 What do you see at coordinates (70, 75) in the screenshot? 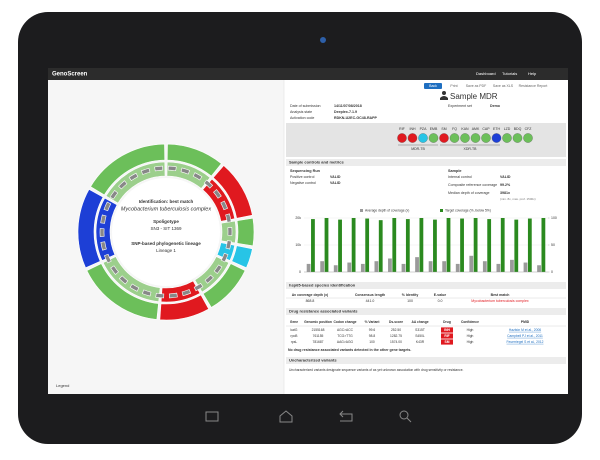
I see `logo: GenoScreen` at bounding box center [70, 75].